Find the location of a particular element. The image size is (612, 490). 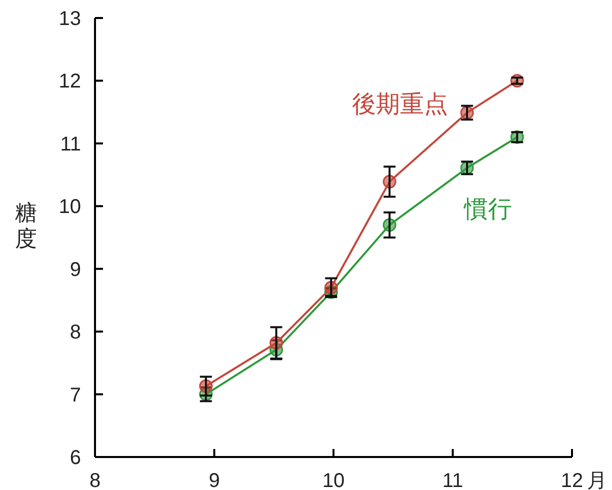

x-tick-label: 12 is located at coordinates (572, 480).